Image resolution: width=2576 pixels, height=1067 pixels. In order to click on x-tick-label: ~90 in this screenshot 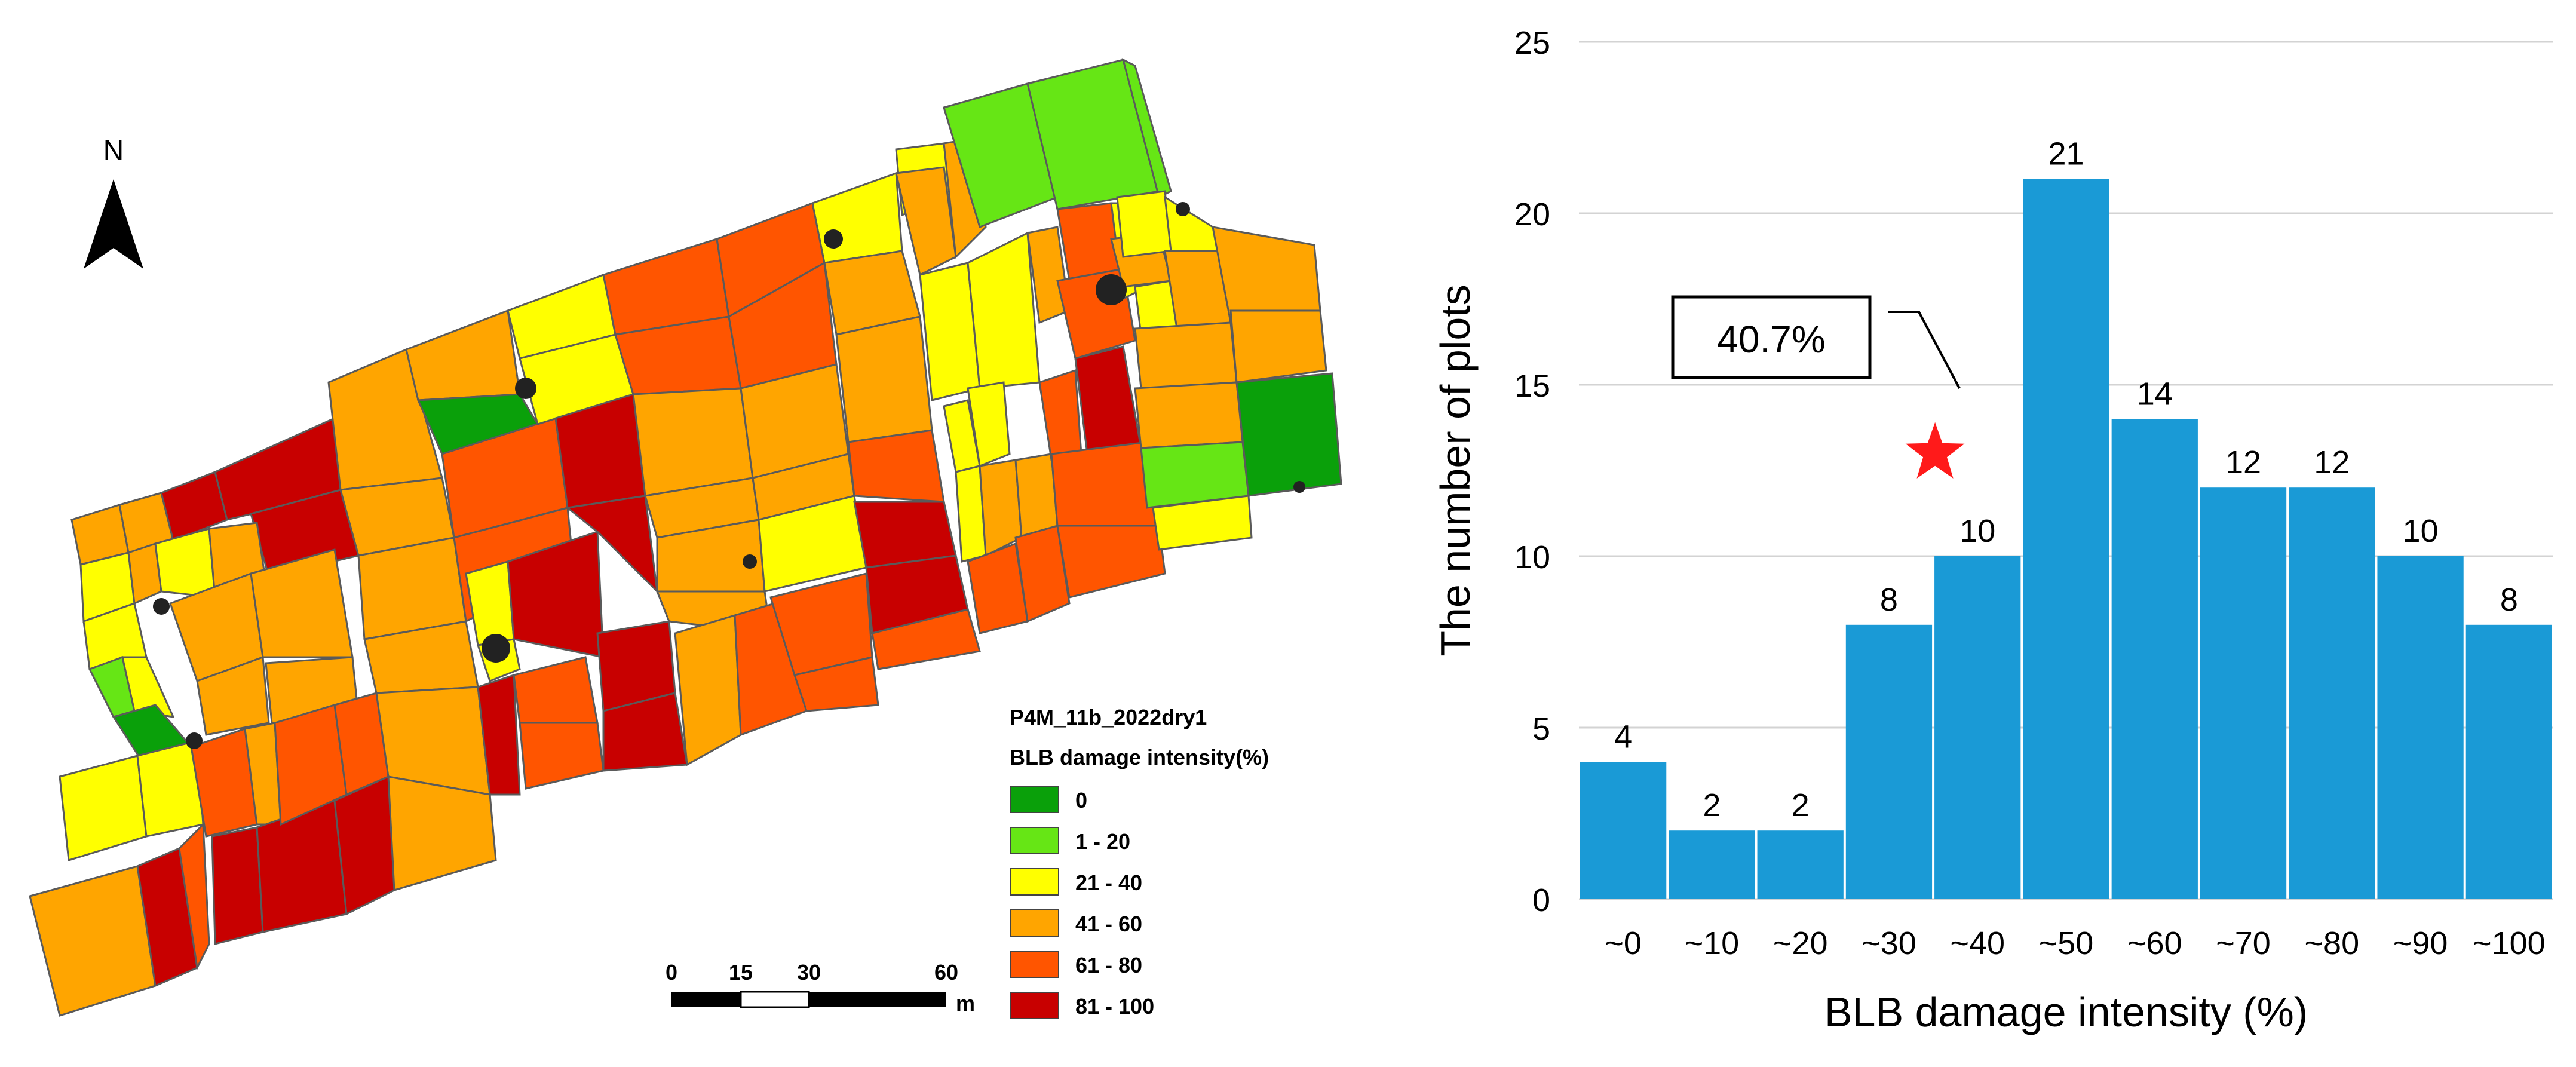, I will do `click(2420, 943)`.